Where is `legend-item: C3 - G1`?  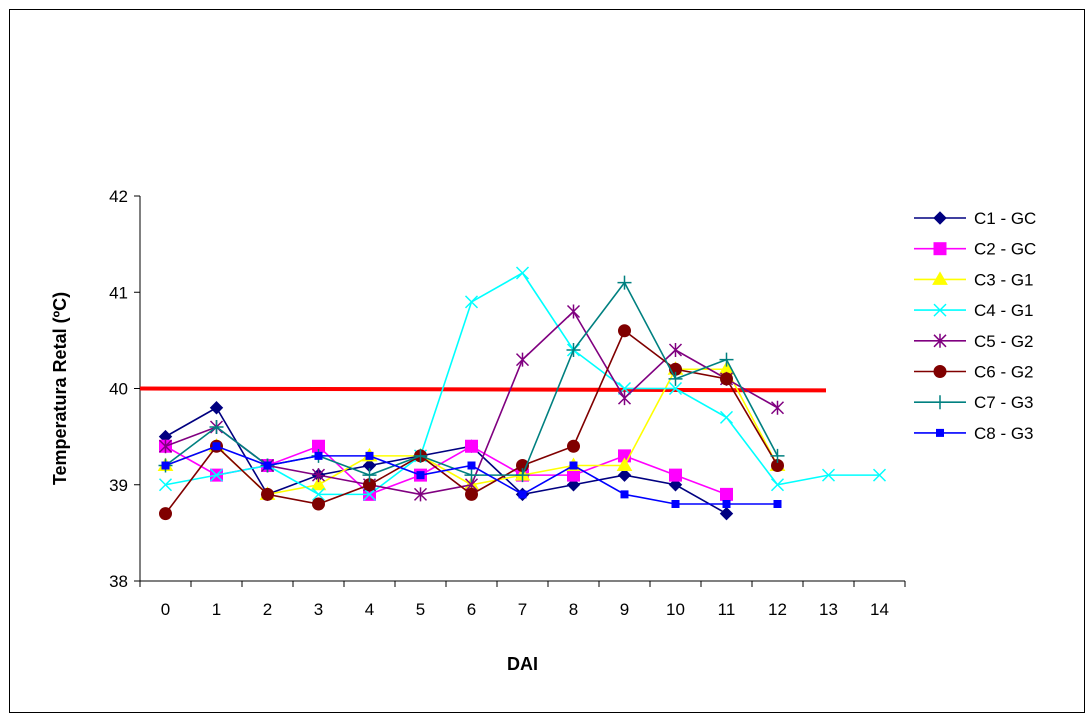 legend-item: C3 - G1 is located at coordinates (974, 279).